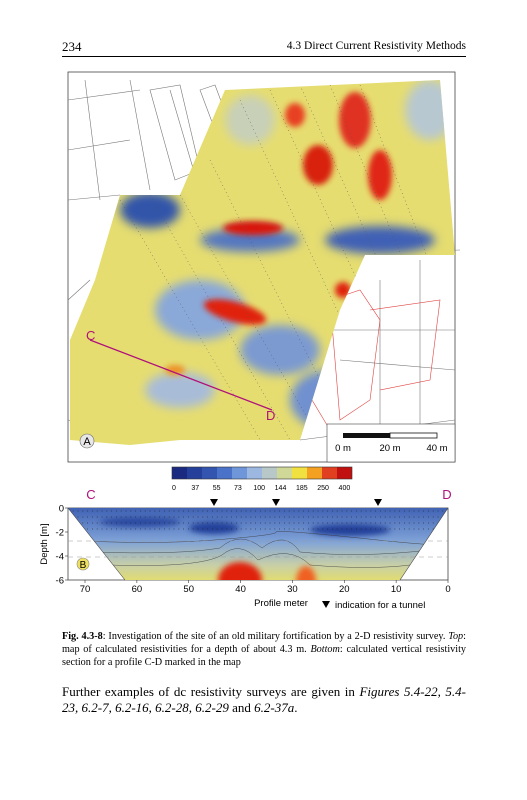  I want to click on colorbar-tick-label: 73, so click(238, 488).